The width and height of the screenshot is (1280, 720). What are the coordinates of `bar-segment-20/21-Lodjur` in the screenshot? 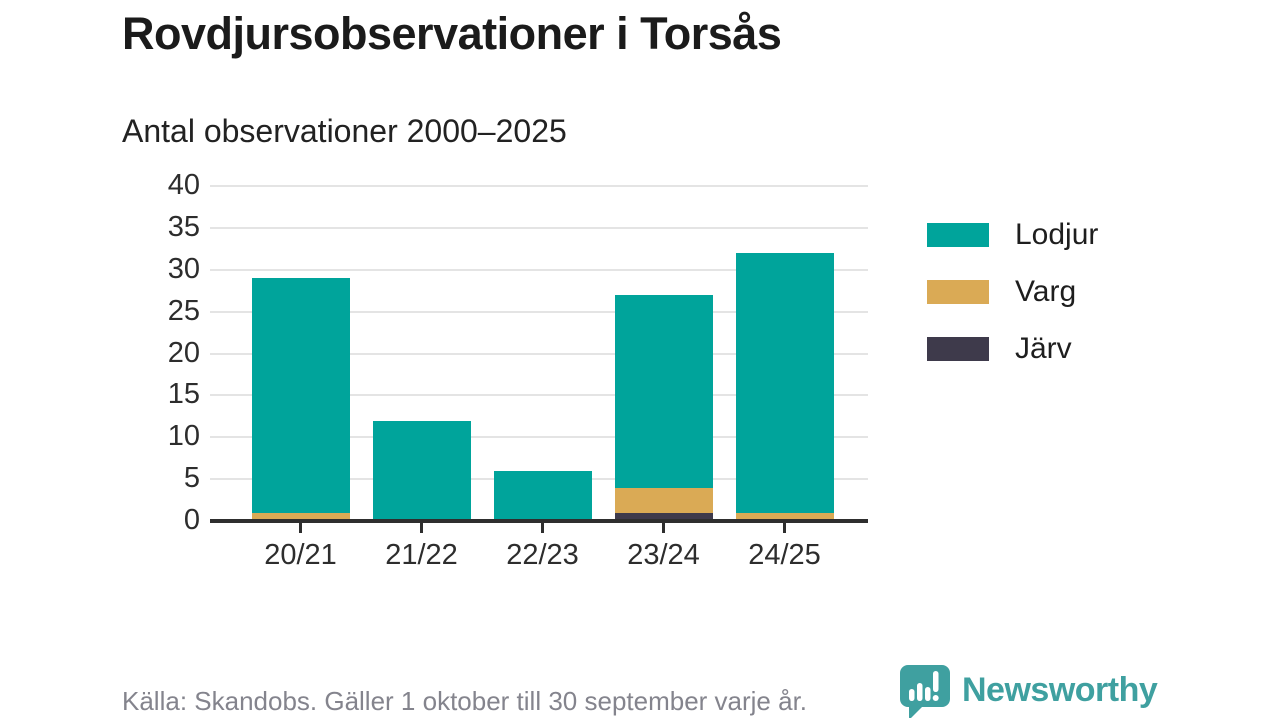 It's located at (300, 395).